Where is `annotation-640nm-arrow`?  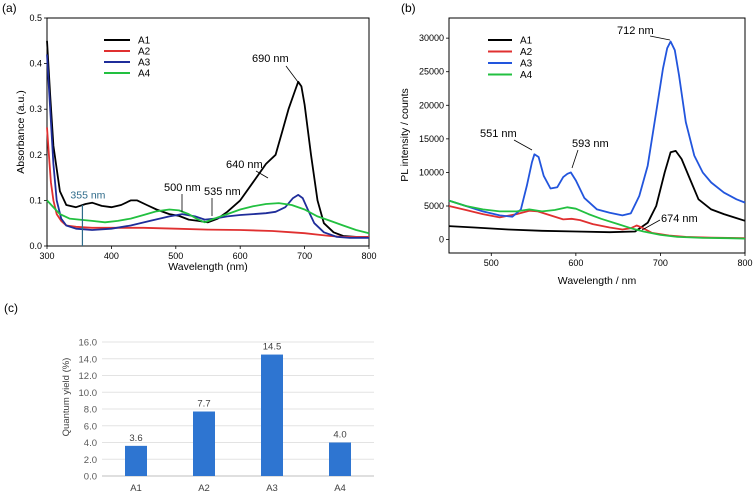 annotation-640nm-arrow is located at coordinates (262, 174).